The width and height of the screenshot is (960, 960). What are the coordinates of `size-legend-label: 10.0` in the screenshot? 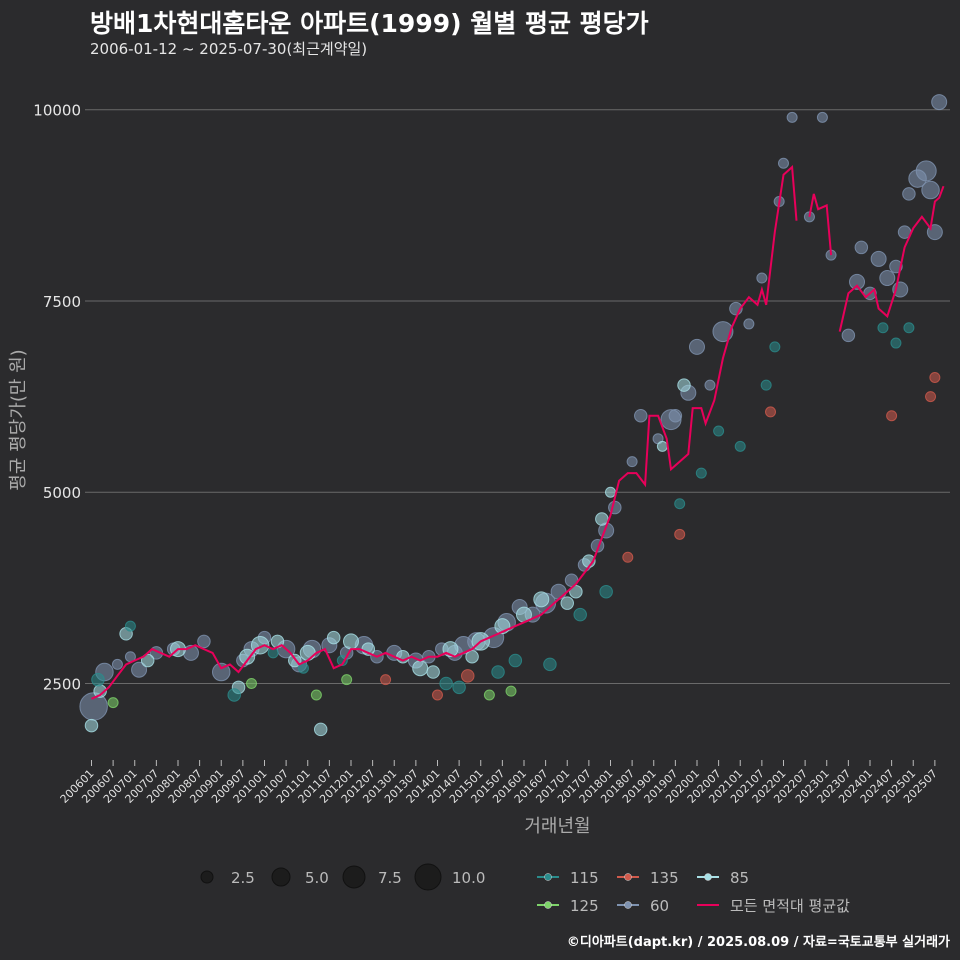 It's located at (468, 878).